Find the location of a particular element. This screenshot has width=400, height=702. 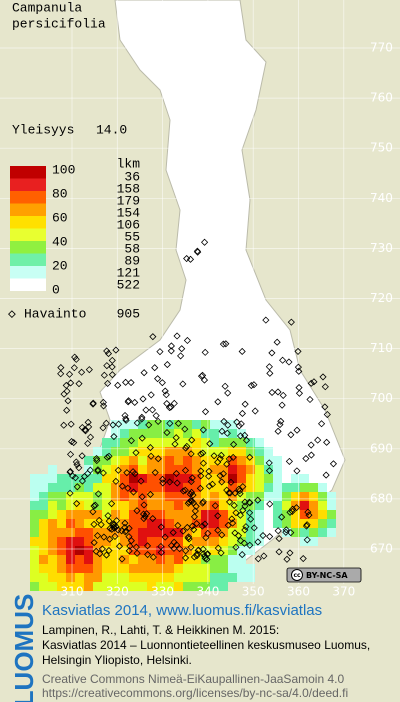

northing-label: 720 is located at coordinates (381, 298).